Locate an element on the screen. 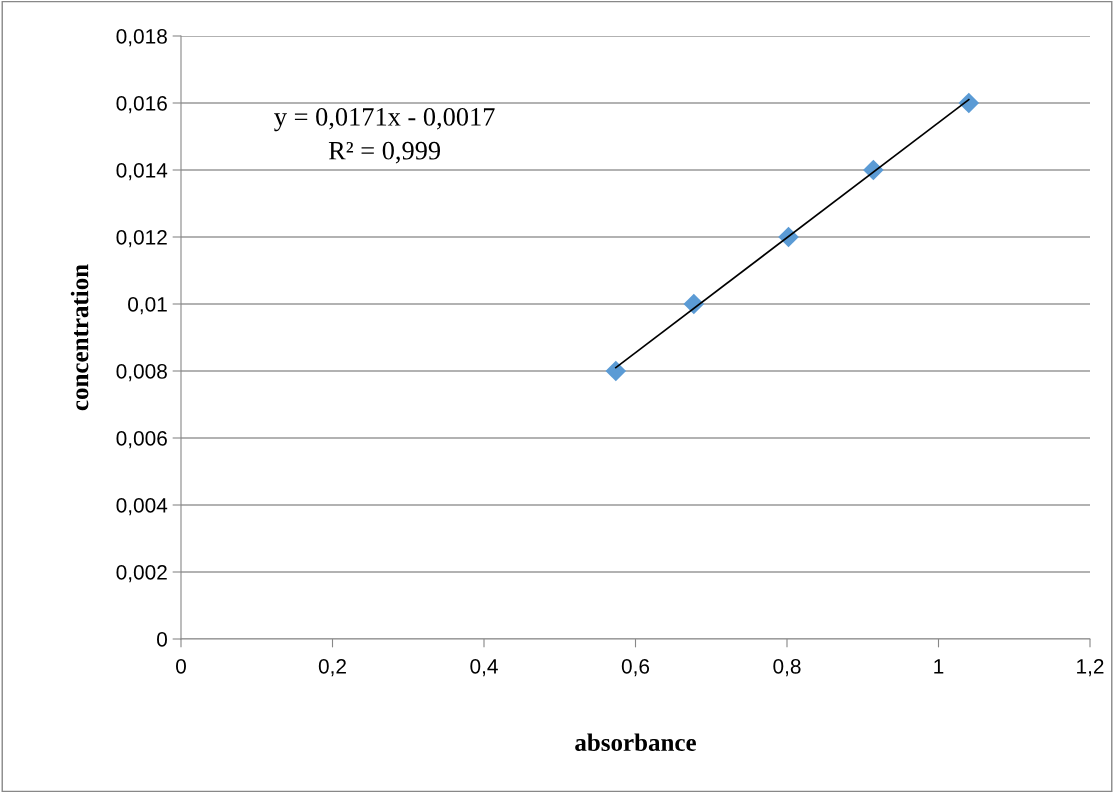 This screenshot has height=793, width=1114. y-tick-label: 0,014 is located at coordinates (142, 172).